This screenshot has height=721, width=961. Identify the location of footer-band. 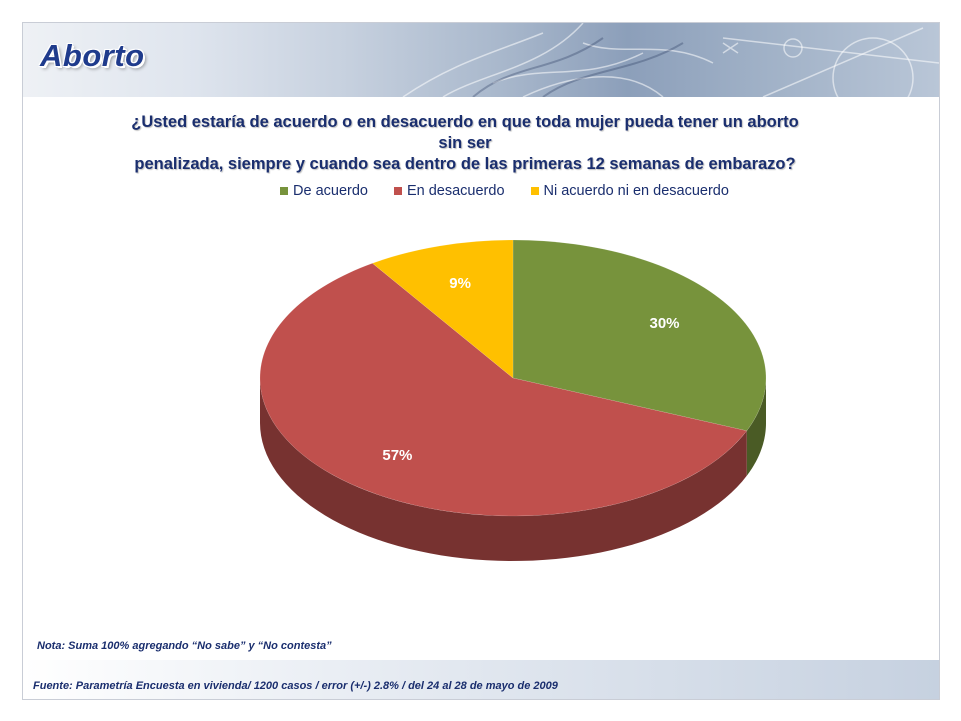
(481, 679).